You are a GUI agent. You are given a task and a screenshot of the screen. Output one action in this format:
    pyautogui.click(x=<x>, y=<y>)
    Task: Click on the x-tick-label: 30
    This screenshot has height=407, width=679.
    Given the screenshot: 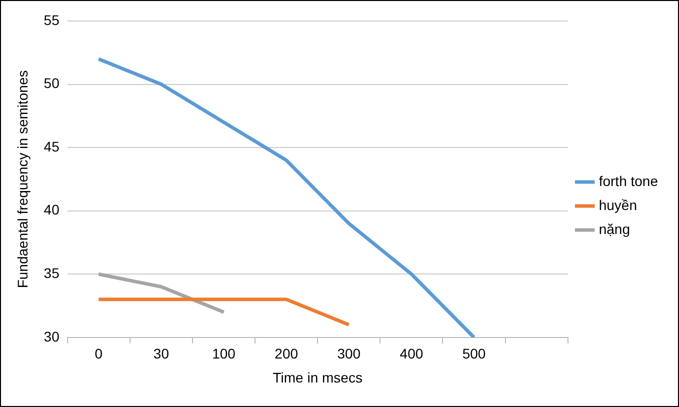 What is the action you would take?
    pyautogui.click(x=161, y=354)
    